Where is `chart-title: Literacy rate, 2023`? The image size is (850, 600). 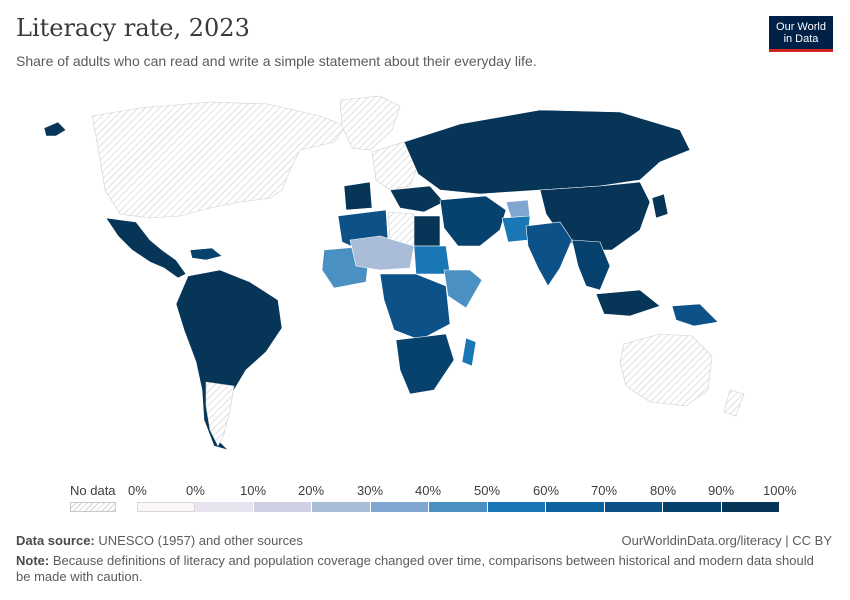 chart-title: Literacy rate, 2023 is located at coordinates (133, 28).